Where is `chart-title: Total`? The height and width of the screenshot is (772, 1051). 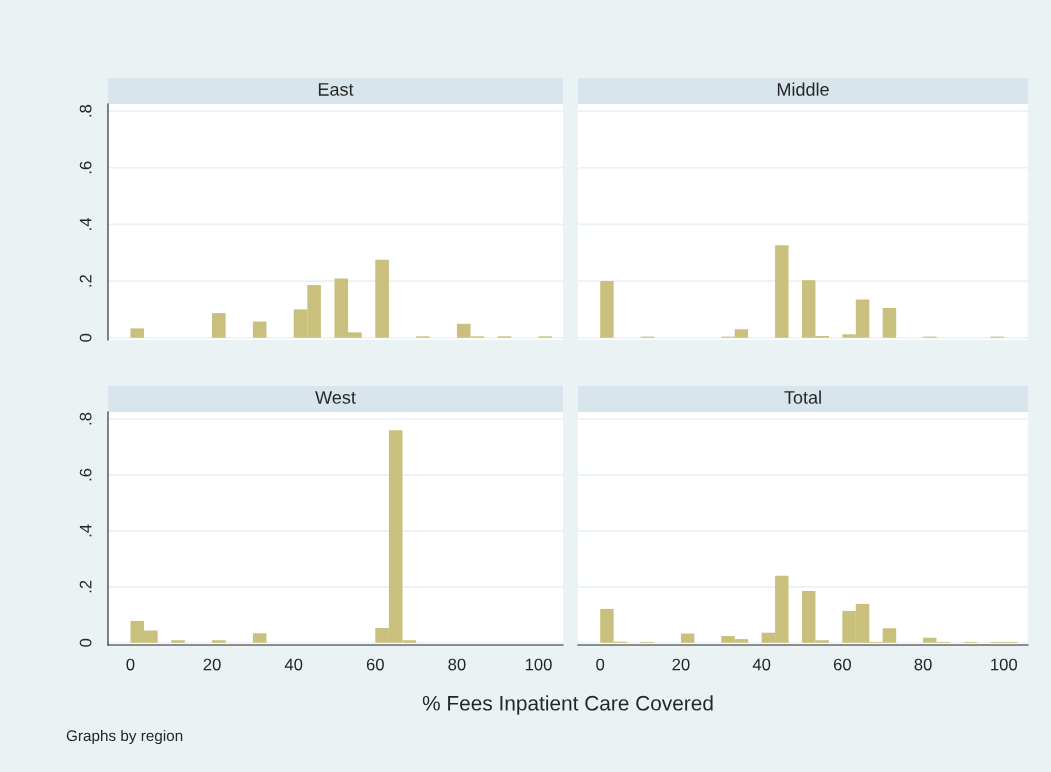 chart-title: Total is located at coordinates (802, 397).